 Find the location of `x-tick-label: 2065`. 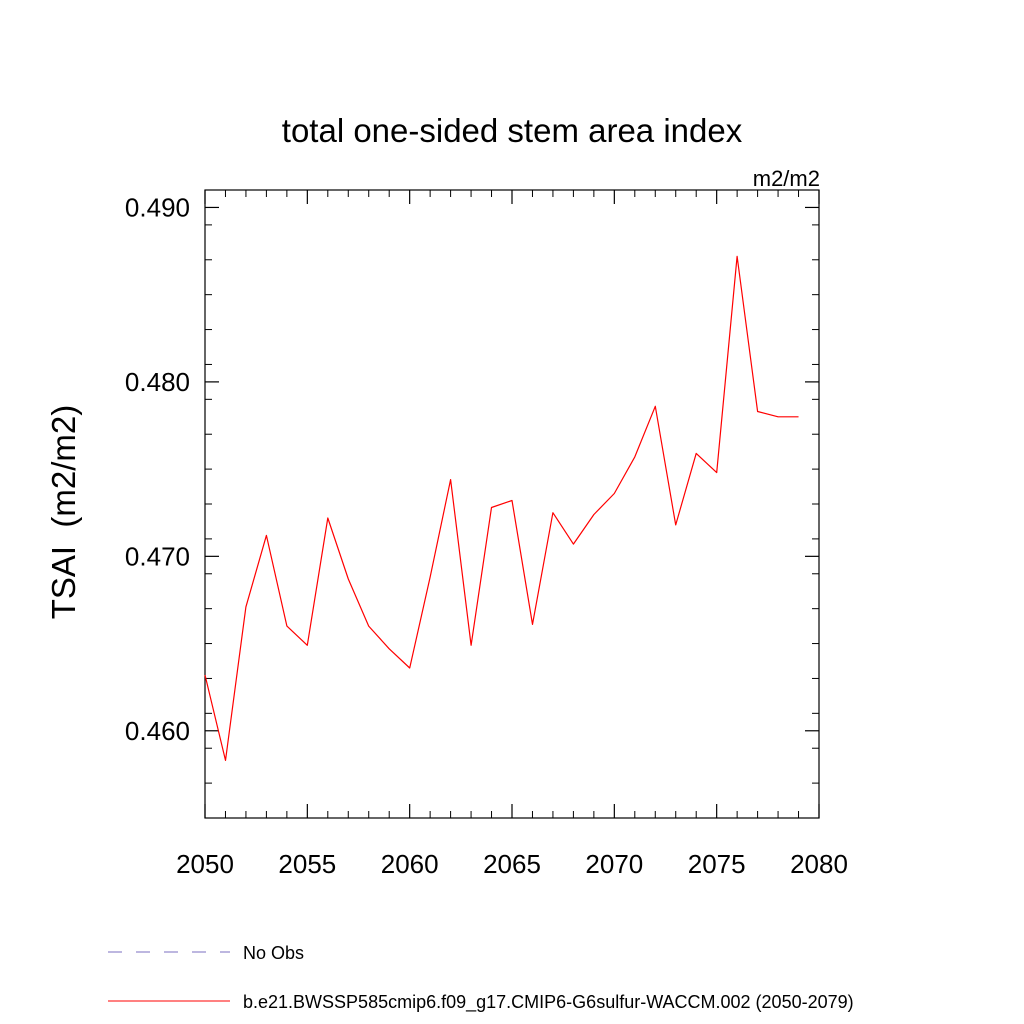

x-tick-label: 2065 is located at coordinates (512, 864).